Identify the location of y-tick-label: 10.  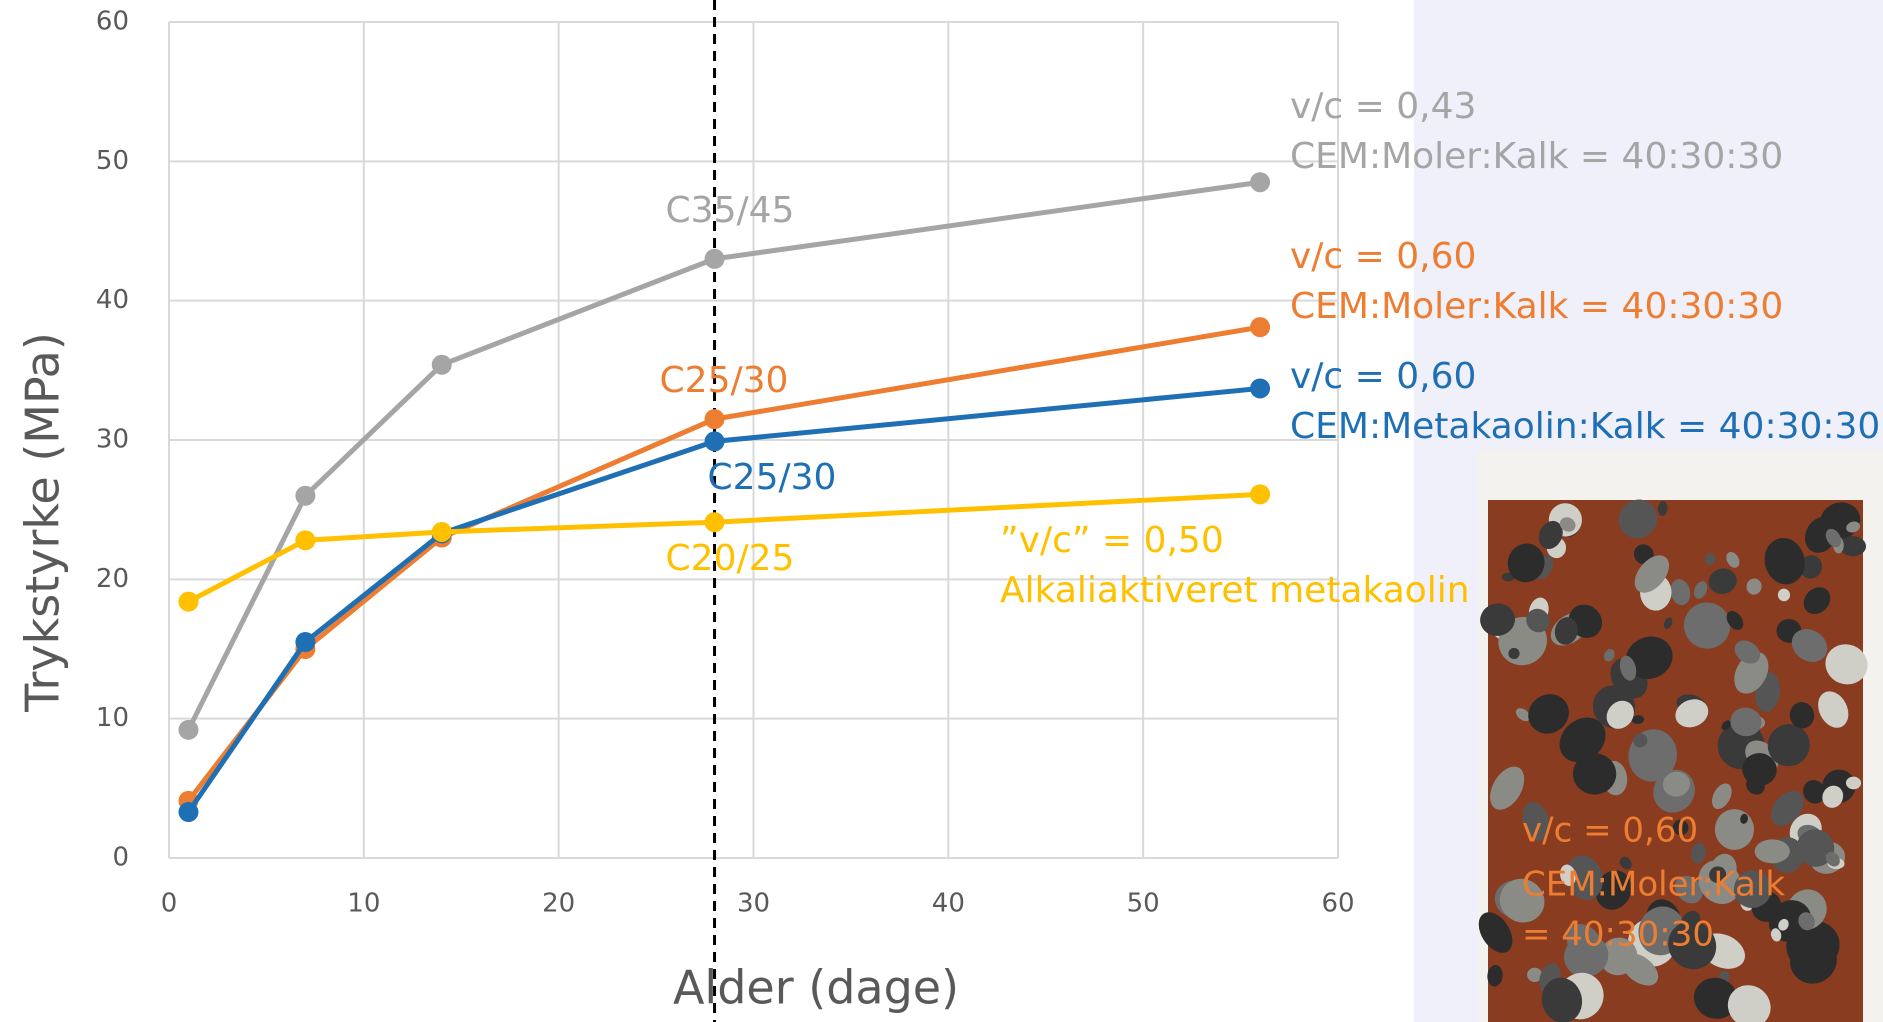
(112, 718).